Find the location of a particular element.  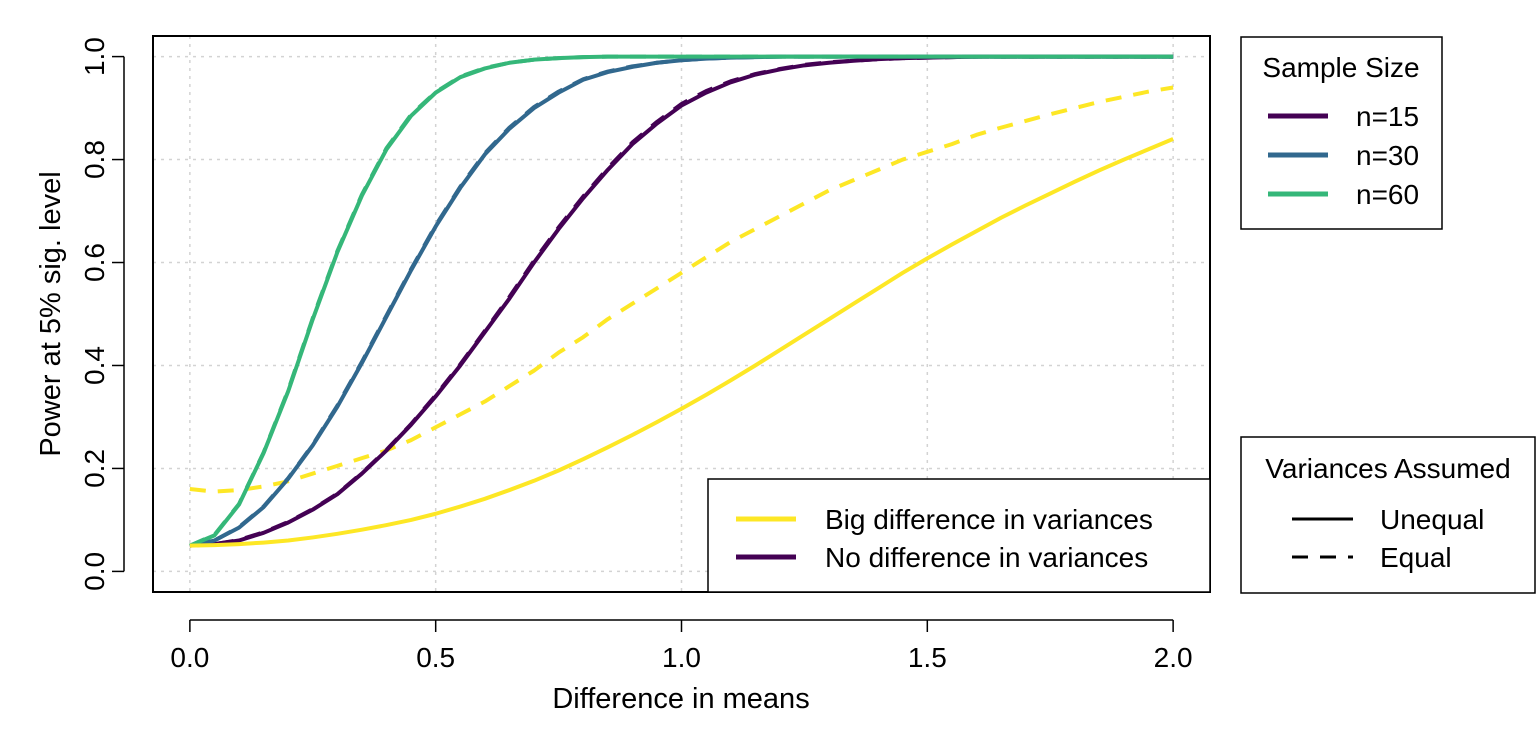

legend-variances-assumed: Variances Assumed Unequal Equal is located at coordinates (1388, 515).